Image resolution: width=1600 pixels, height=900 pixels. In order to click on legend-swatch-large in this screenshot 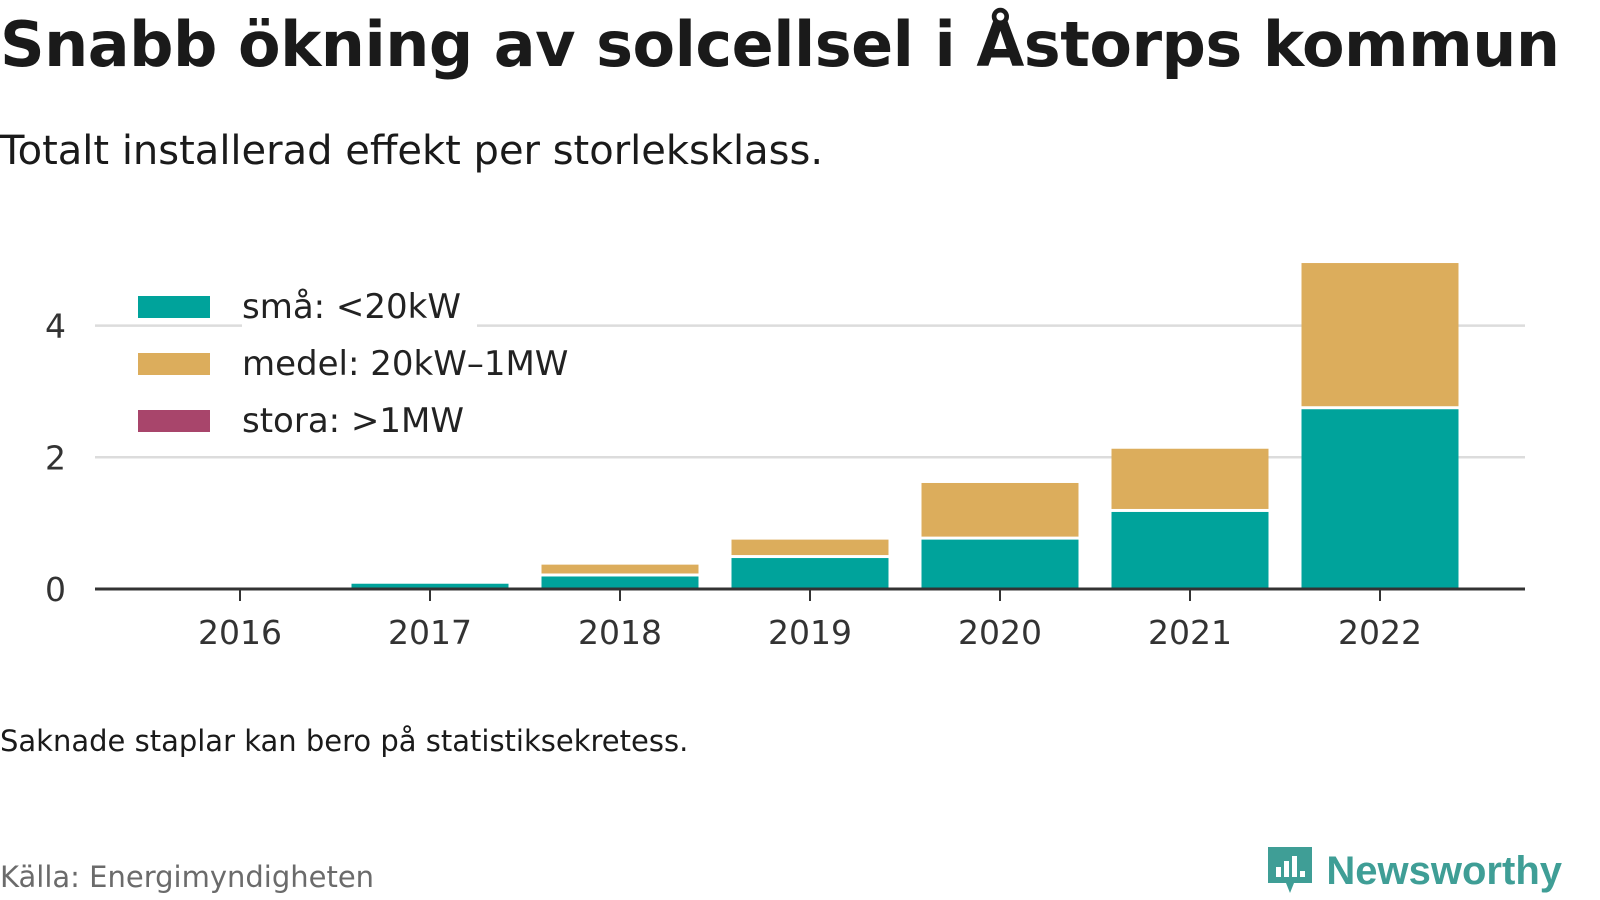, I will do `click(174, 420)`.